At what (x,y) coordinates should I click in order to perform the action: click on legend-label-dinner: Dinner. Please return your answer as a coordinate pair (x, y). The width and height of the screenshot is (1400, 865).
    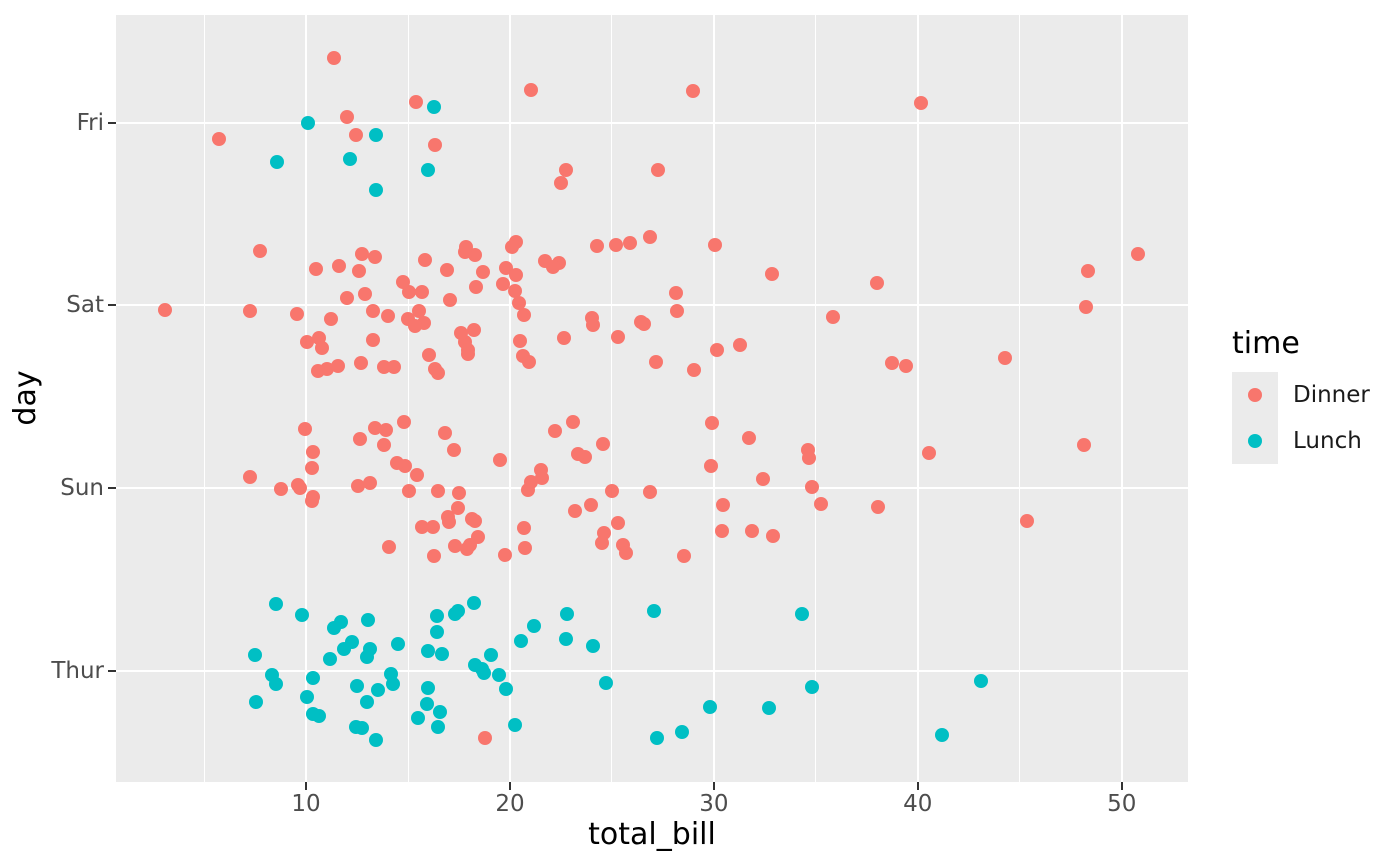
    Looking at the image, I should click on (1331, 395).